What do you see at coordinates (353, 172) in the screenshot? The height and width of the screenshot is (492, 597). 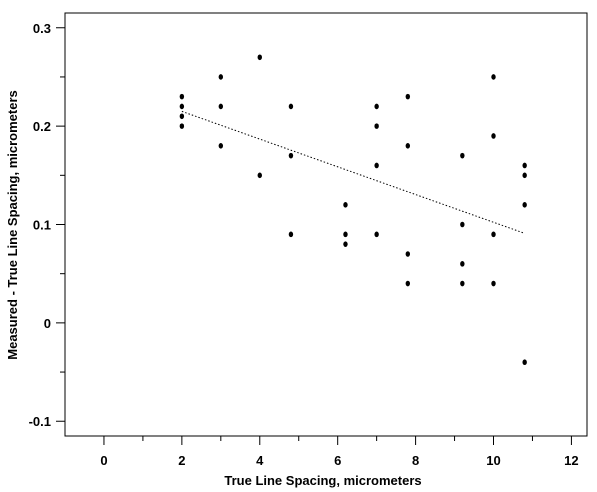 I see `fit-line` at bounding box center [353, 172].